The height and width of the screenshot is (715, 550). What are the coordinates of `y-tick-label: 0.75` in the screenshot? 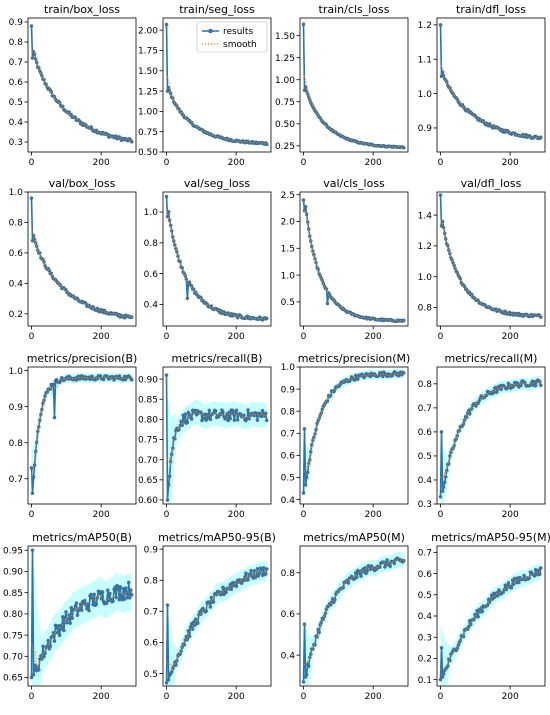 It's located at (148, 441).